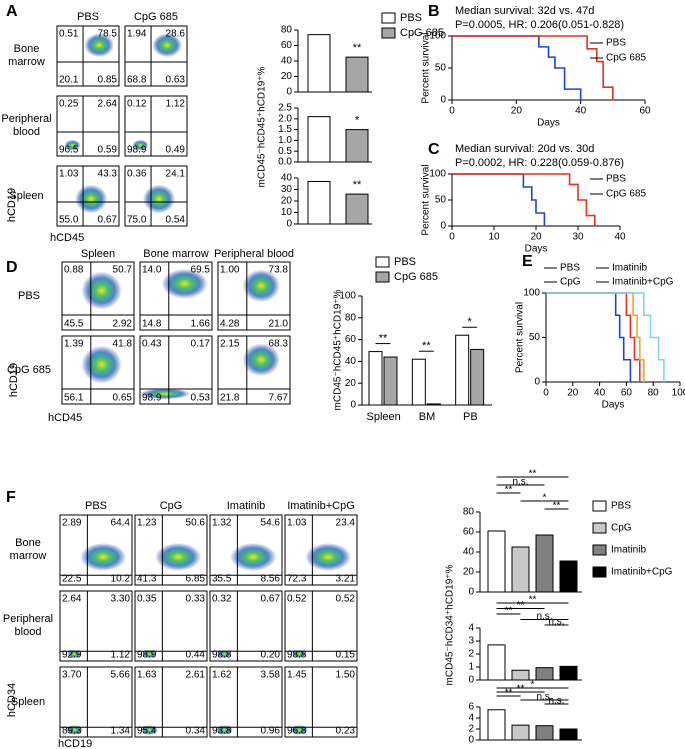 Image resolution: width=685 pixels, height=749 pixels. What do you see at coordinates (287, 30) in the screenshot?
I see `y-tick-label: 80` at bounding box center [287, 30].